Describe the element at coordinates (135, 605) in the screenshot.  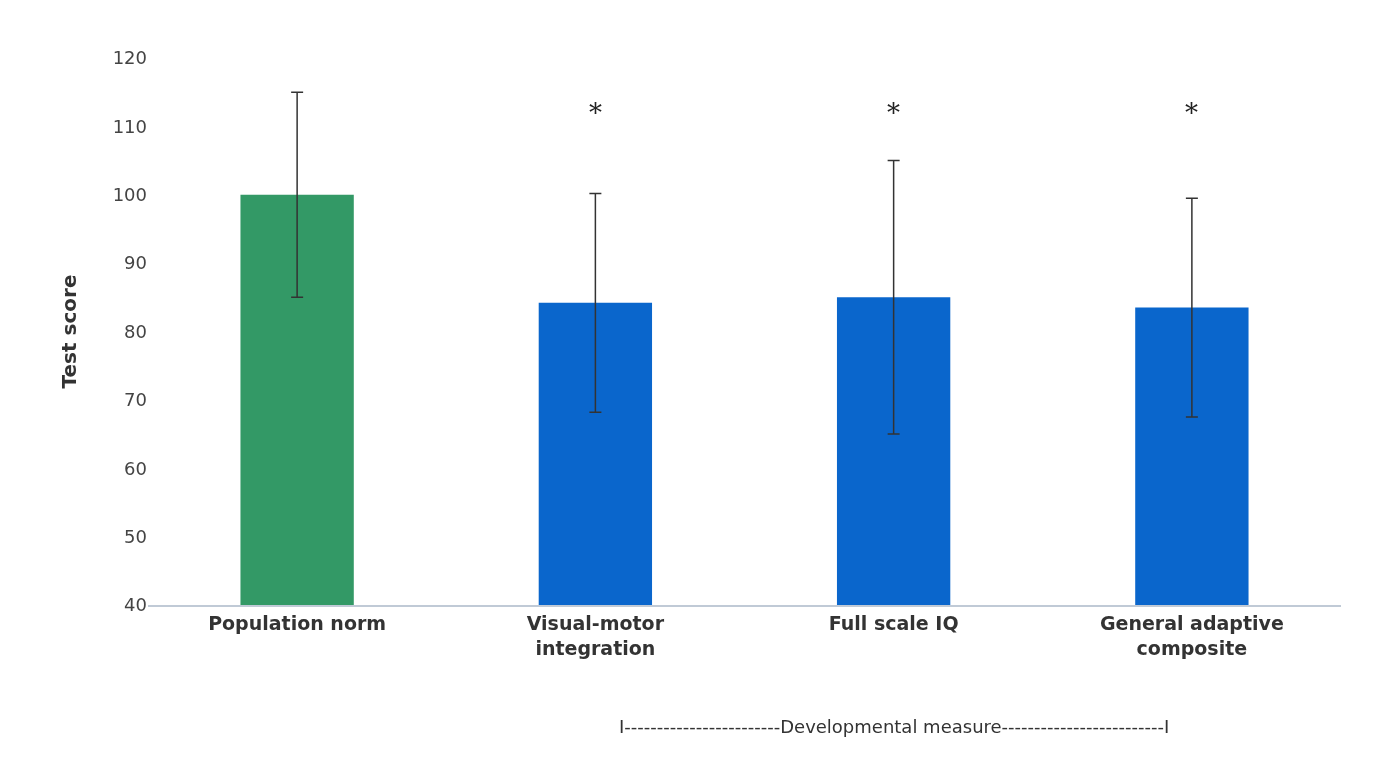
I see `y-tick-label: 40` at that location.